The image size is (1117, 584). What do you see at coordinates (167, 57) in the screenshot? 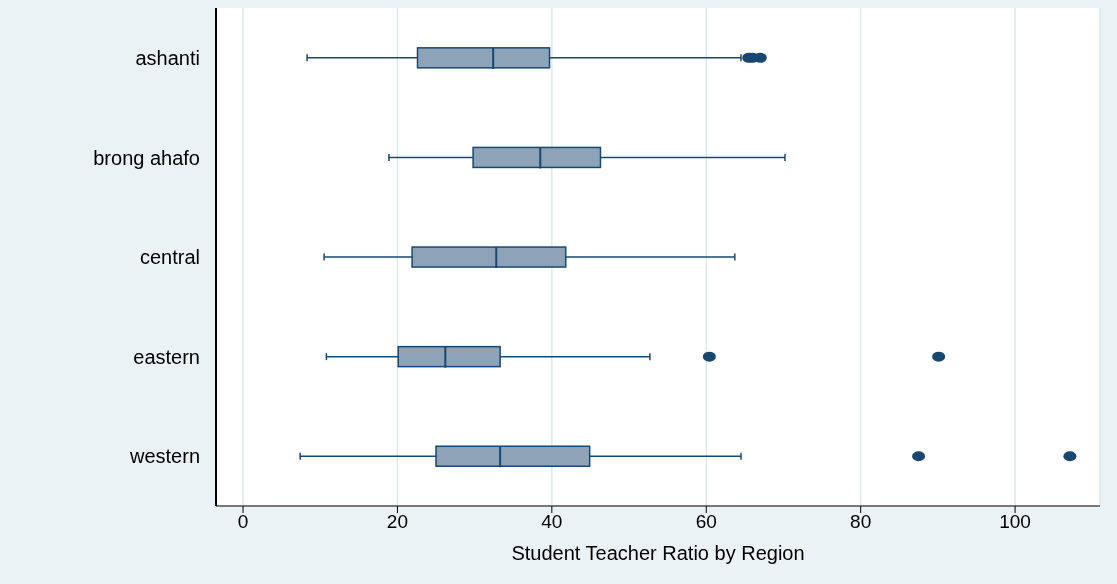
I see `y-tick-label: ashanti` at bounding box center [167, 57].